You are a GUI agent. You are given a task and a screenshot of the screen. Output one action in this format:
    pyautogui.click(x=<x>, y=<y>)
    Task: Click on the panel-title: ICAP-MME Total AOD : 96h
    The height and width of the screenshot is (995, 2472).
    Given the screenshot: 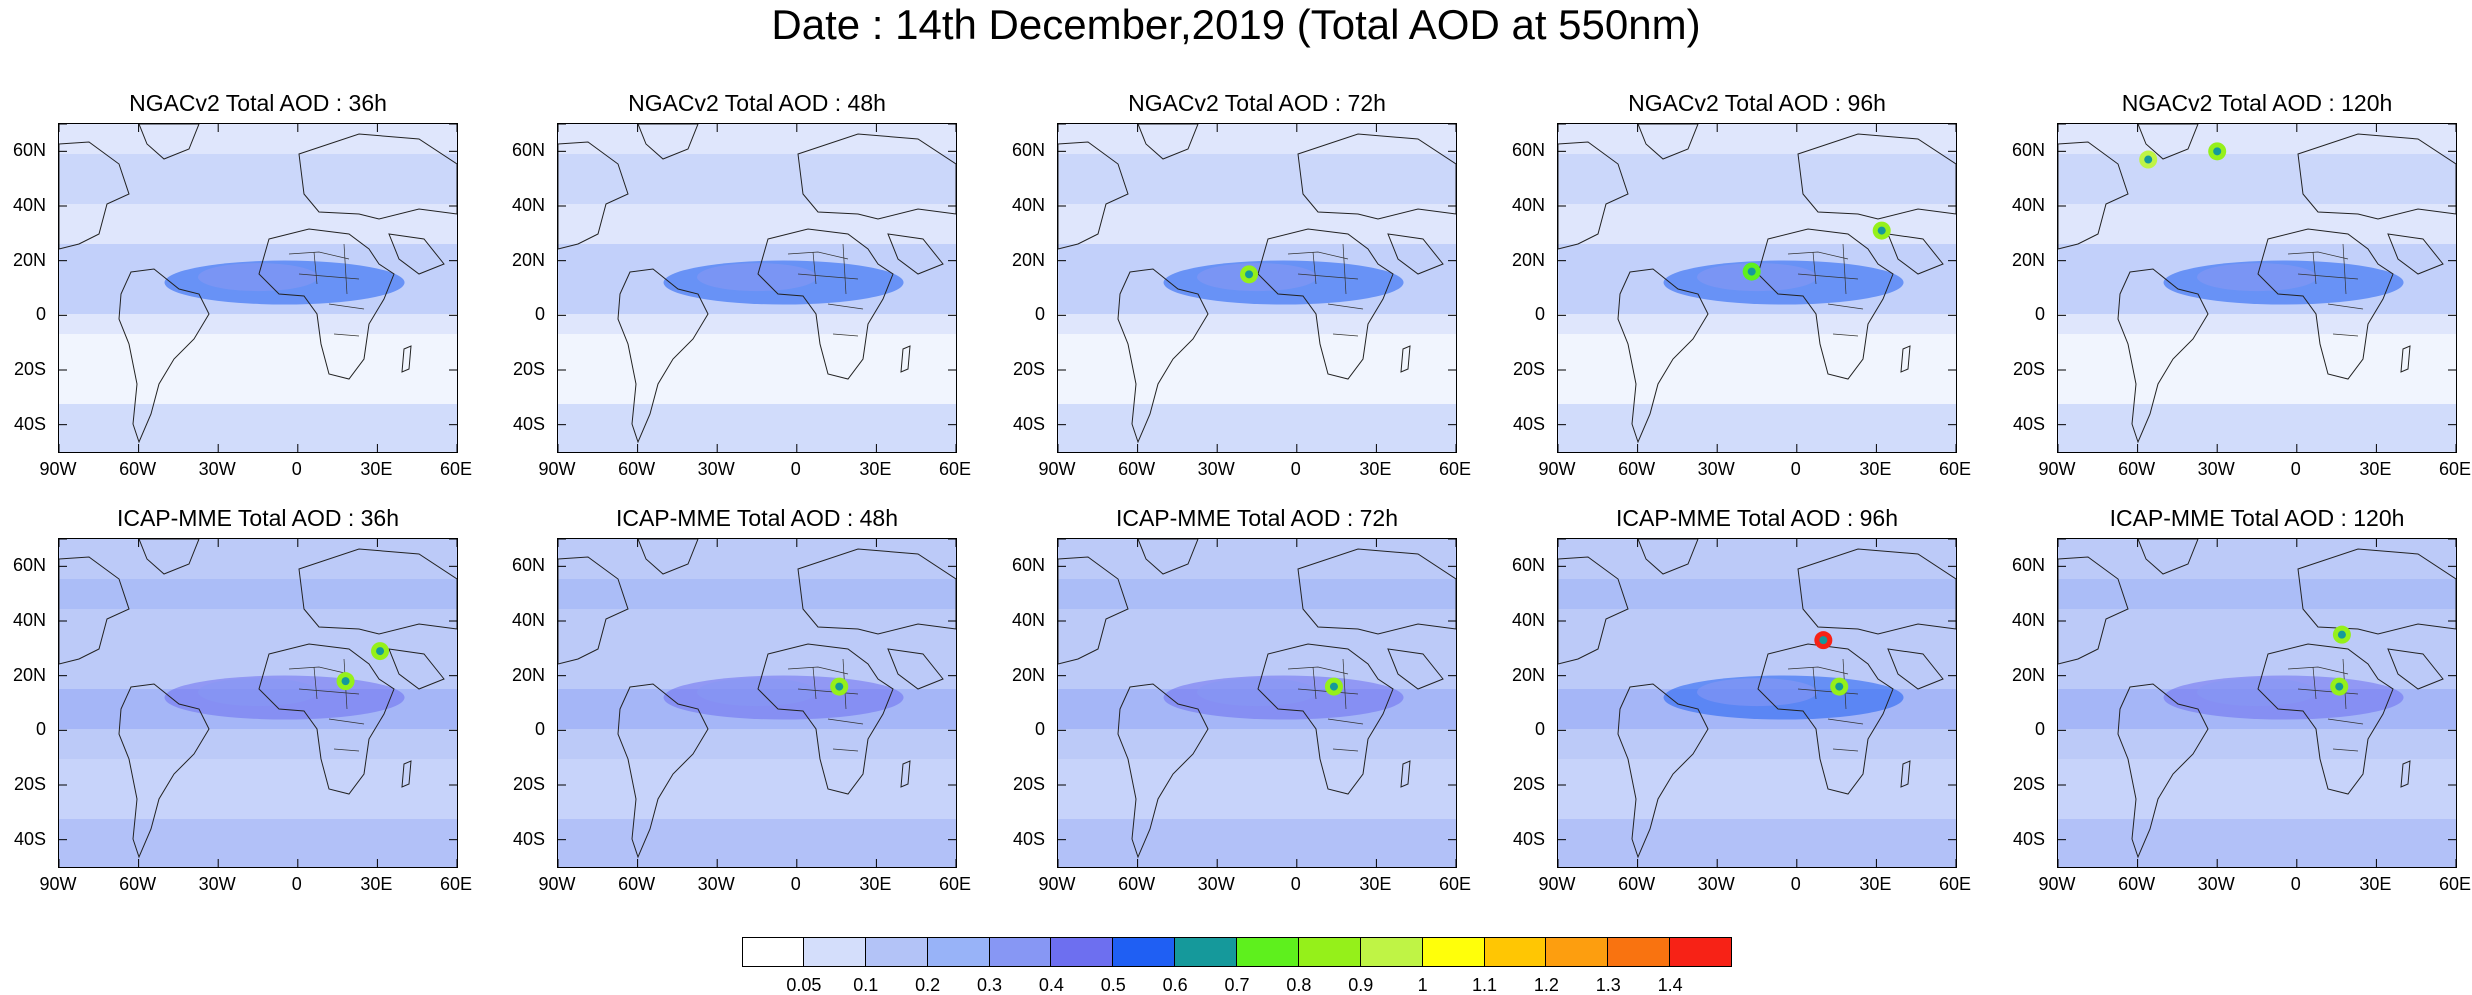 What is the action you would take?
    pyautogui.click(x=1757, y=518)
    